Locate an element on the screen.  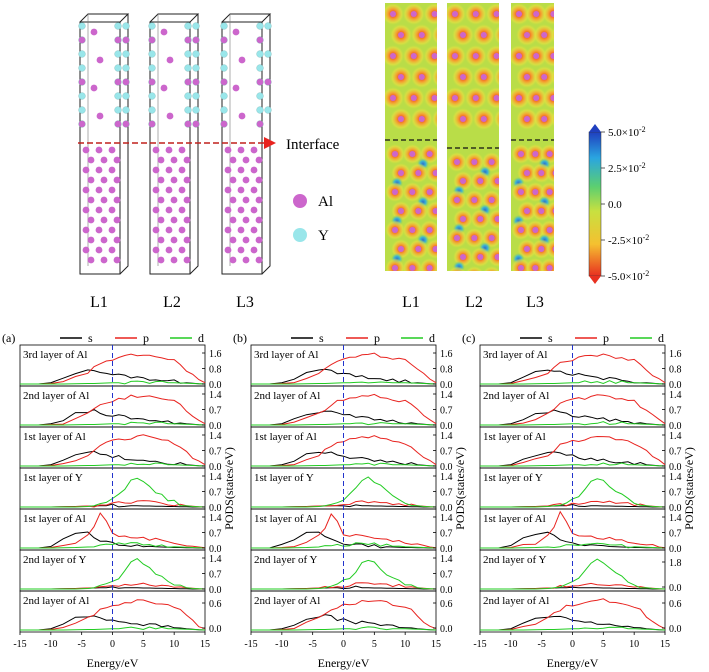
cell-front is located at coordinates (170, 148).